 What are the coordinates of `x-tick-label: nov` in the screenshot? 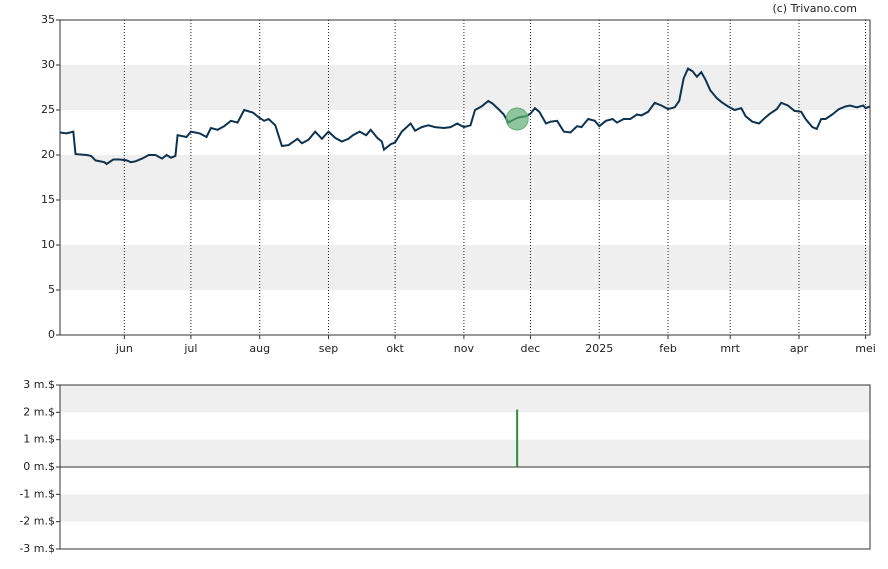 It's located at (464, 348).